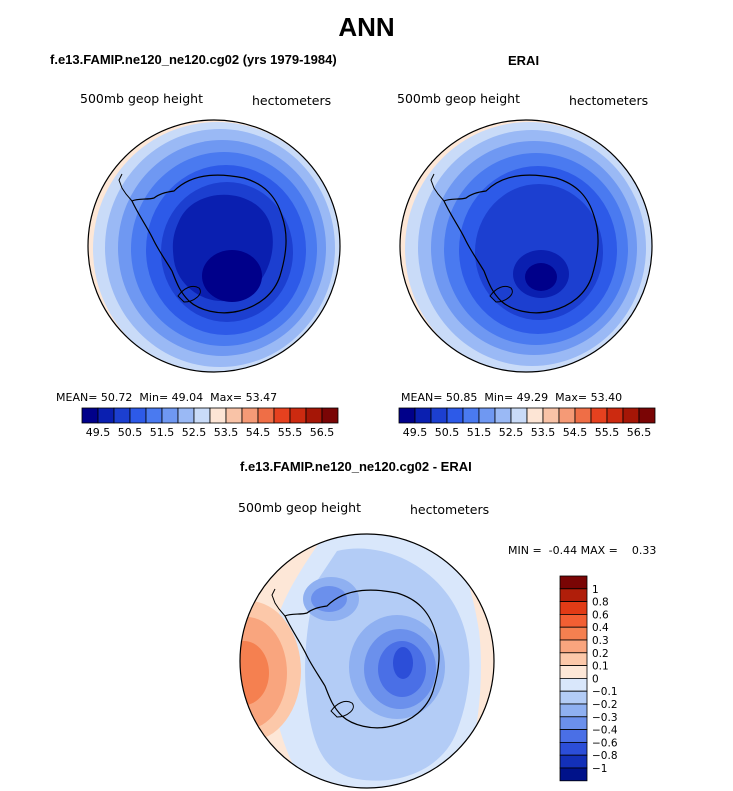 Image resolution: width=733 pixels, height=791 pixels. What do you see at coordinates (479, 432) in the screenshot?
I see `colorbar-1-label-2: 51.5` at bounding box center [479, 432].